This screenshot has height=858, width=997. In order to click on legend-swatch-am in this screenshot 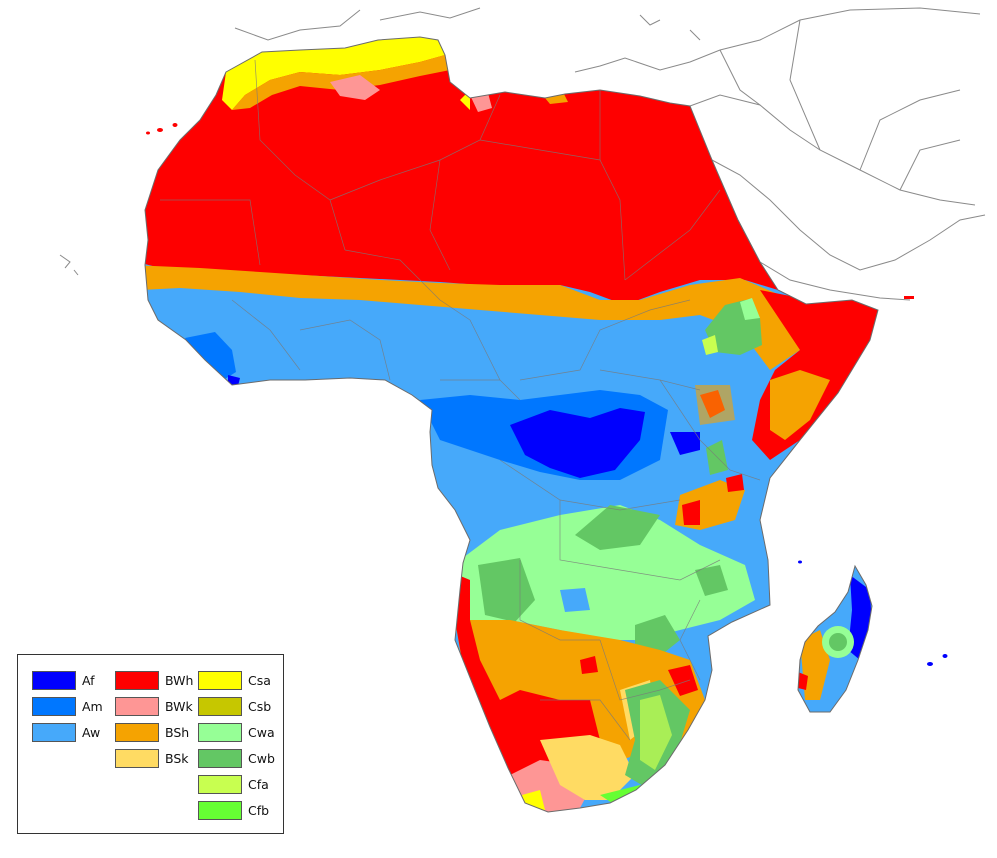, I will do `click(54, 706)`.